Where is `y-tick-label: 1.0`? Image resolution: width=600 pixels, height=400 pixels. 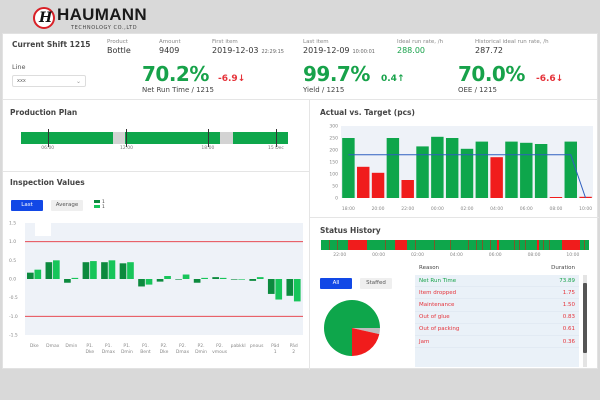
y-tick-label: 1.0 is located at coordinates (12, 242).